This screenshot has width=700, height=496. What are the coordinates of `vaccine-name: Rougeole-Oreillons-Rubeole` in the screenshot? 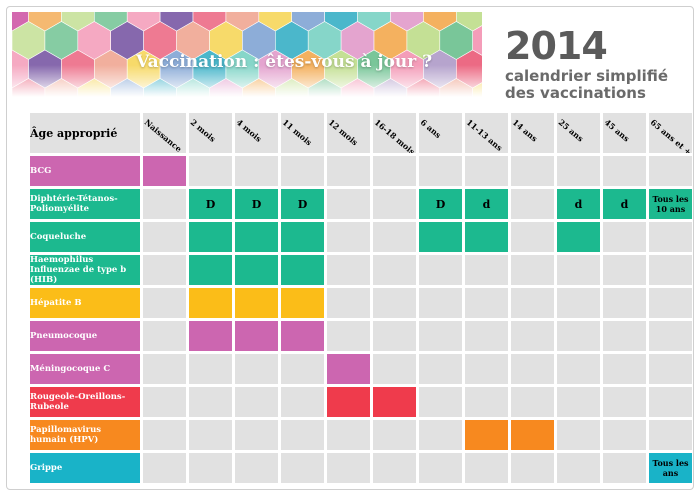 It's located at (85, 402).